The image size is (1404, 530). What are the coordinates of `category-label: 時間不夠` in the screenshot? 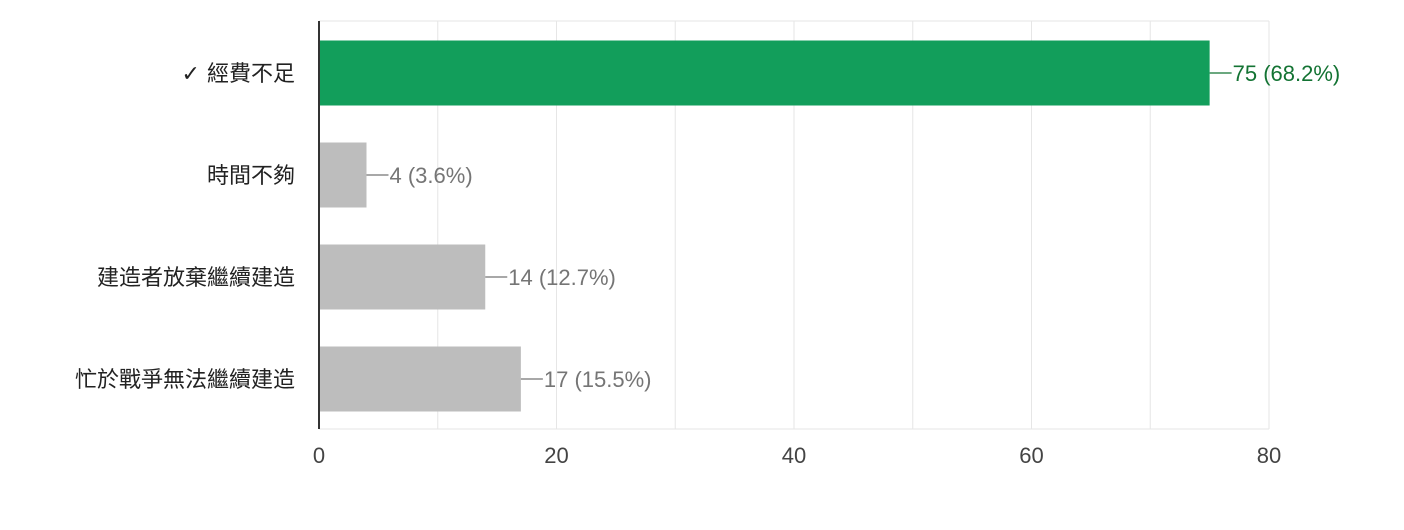 It's located at (251, 176).